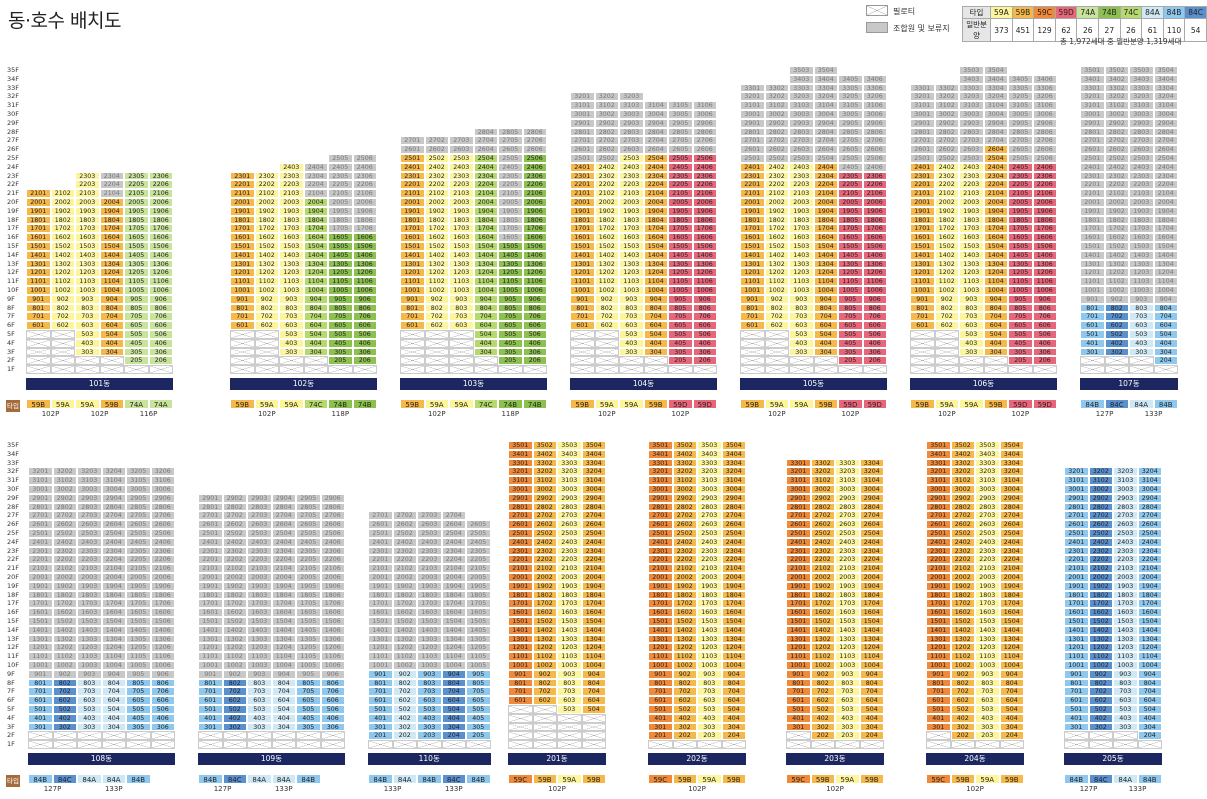  Describe the element at coordinates (1020, 141) in the screenshot. I see `unit-106동-2705: 2705` at that location.